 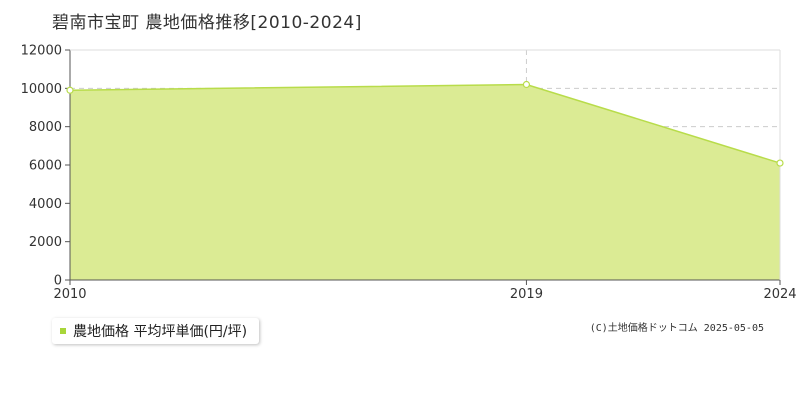 What do you see at coordinates (779, 294) in the screenshot?
I see `x-tick-label: 2024` at bounding box center [779, 294].